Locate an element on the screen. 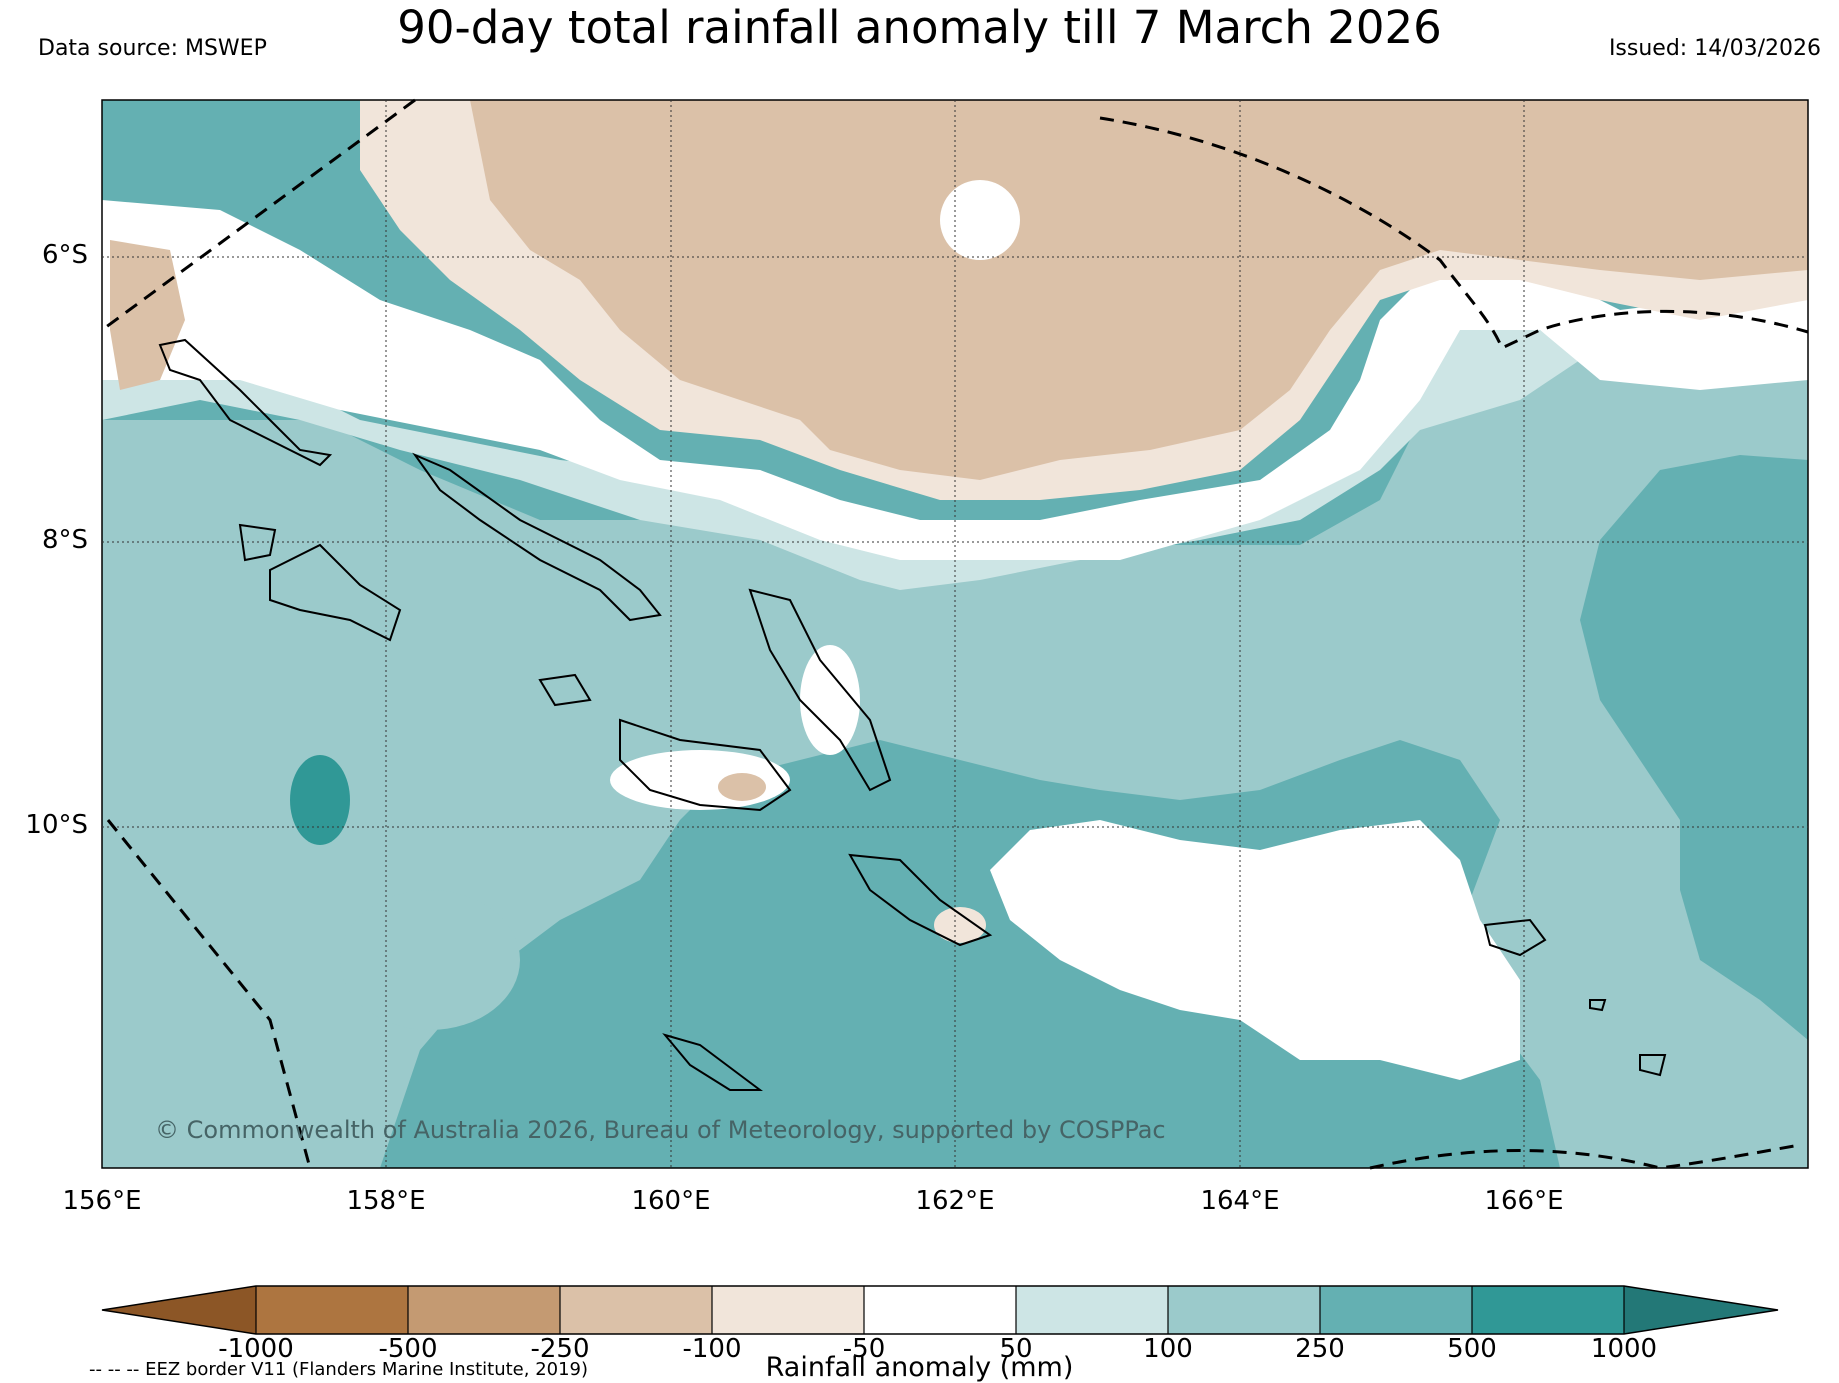 The height and width of the screenshot is (1383, 1839). colorbar-tick-minus50: -50 is located at coordinates (864, 1349).